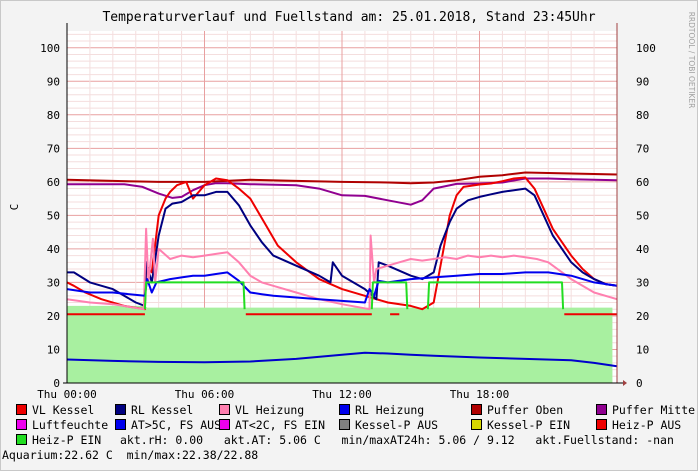  I want to click on y-tick-left: 40, so click(53, 249).